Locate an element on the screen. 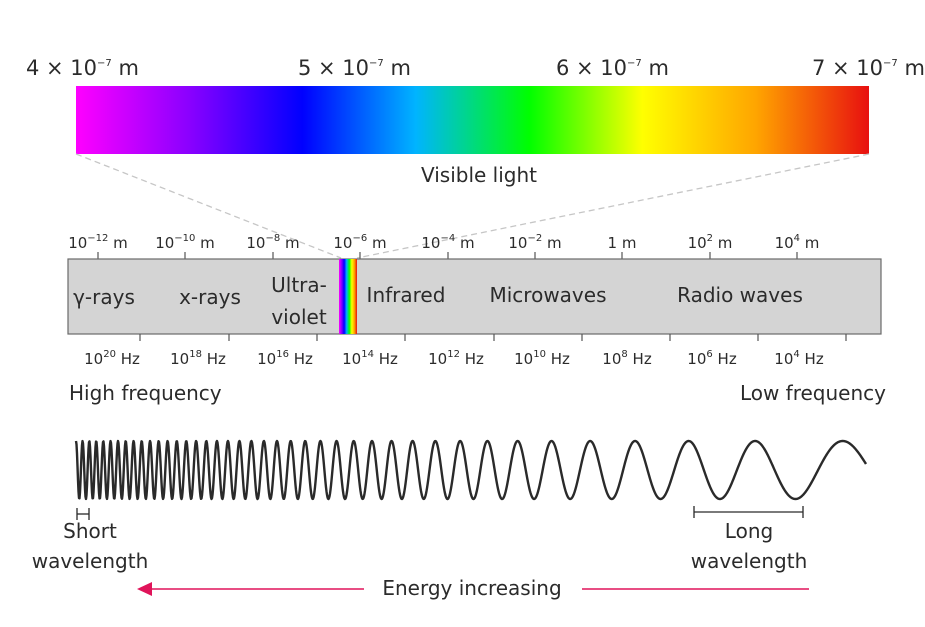 The width and height of the screenshot is (925, 627). low-frequency-label: Low frequency is located at coordinates (813, 393).